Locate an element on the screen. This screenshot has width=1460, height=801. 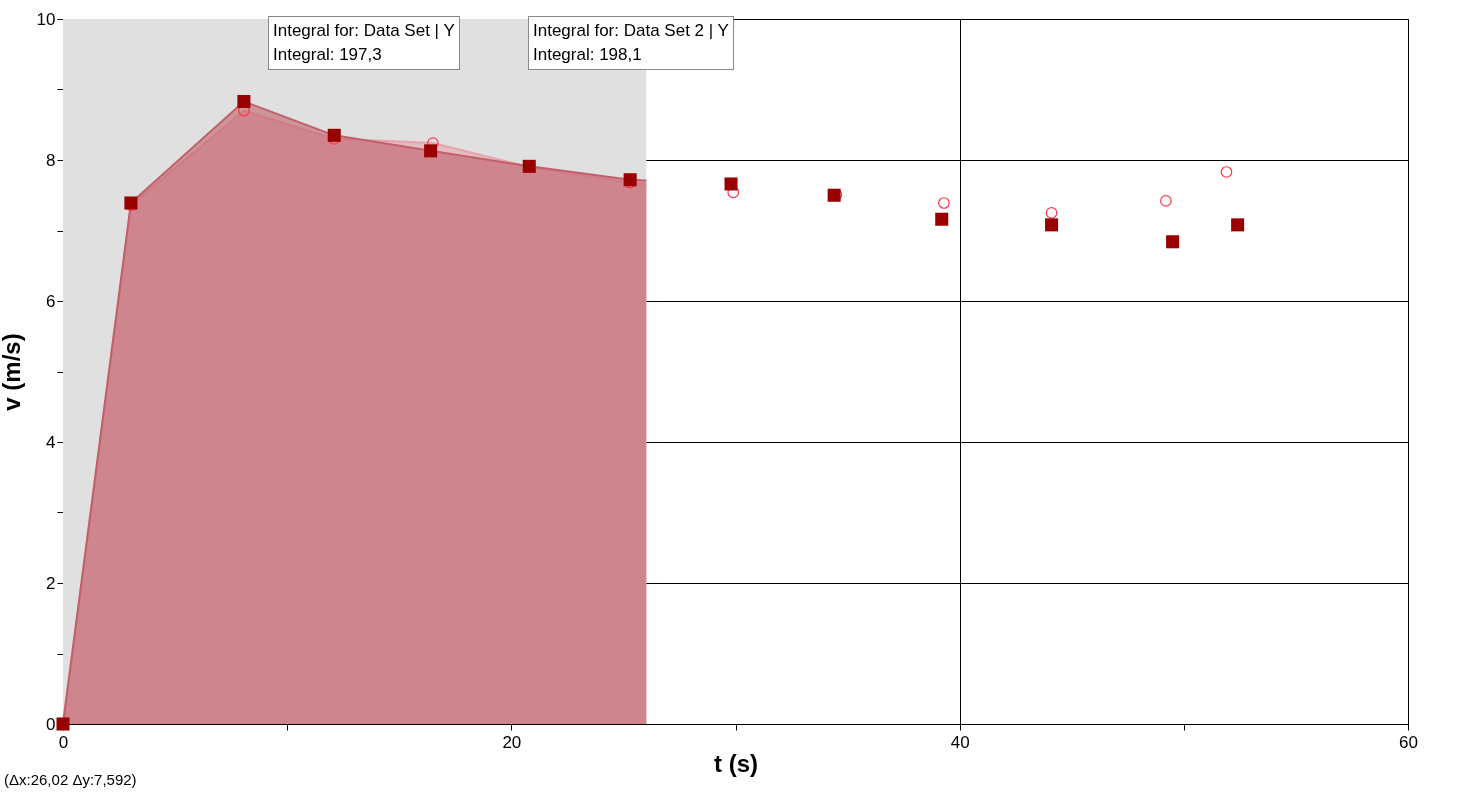
text: (Δx:26,02 Δy:7,592) is located at coordinates (70, 780).